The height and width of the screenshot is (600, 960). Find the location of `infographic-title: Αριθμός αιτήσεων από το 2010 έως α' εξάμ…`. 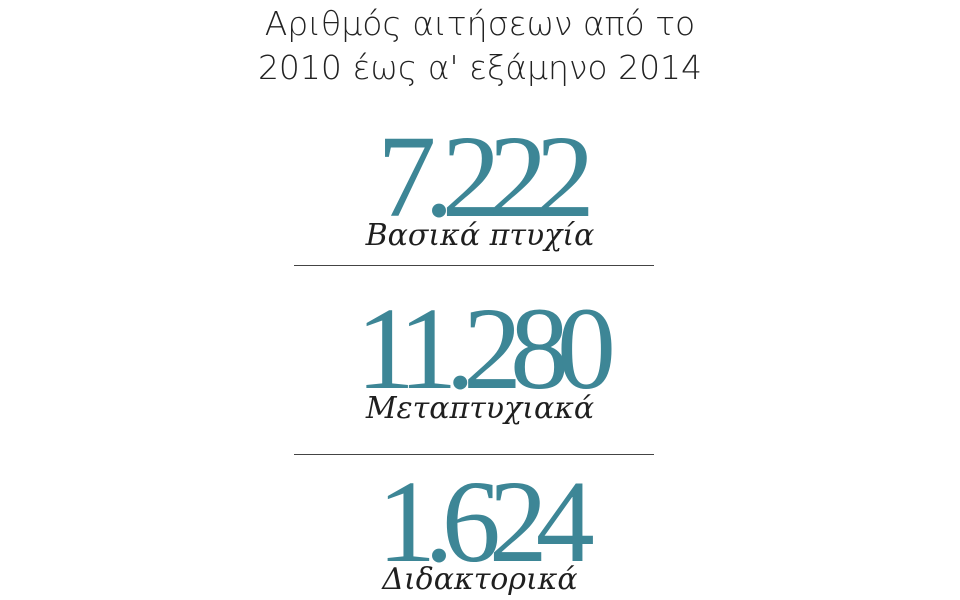

infographic-title: Αριθμός αιτήσεων από το 2010 έως α' εξάμ… is located at coordinates (480, 46).